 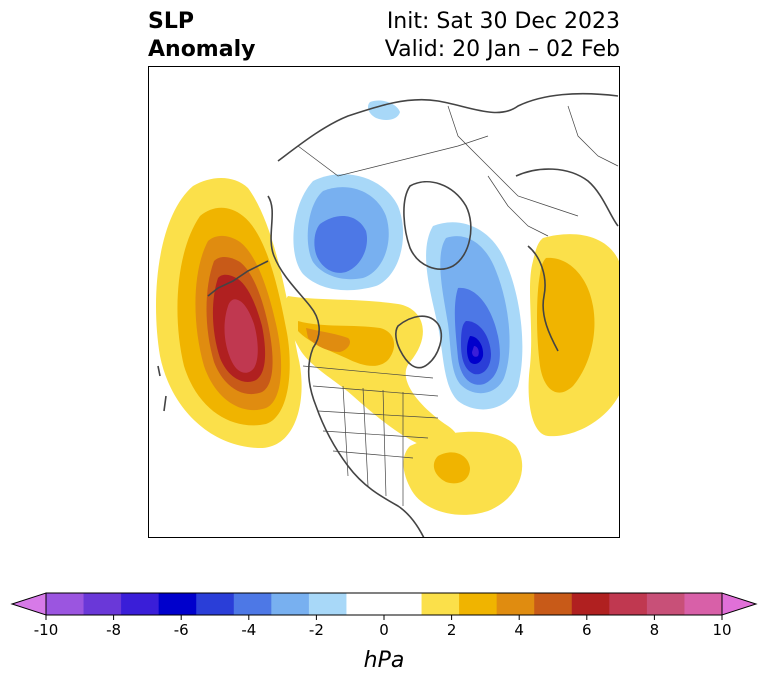 I want to click on colorbar-label: hPa, so click(x=384, y=660).